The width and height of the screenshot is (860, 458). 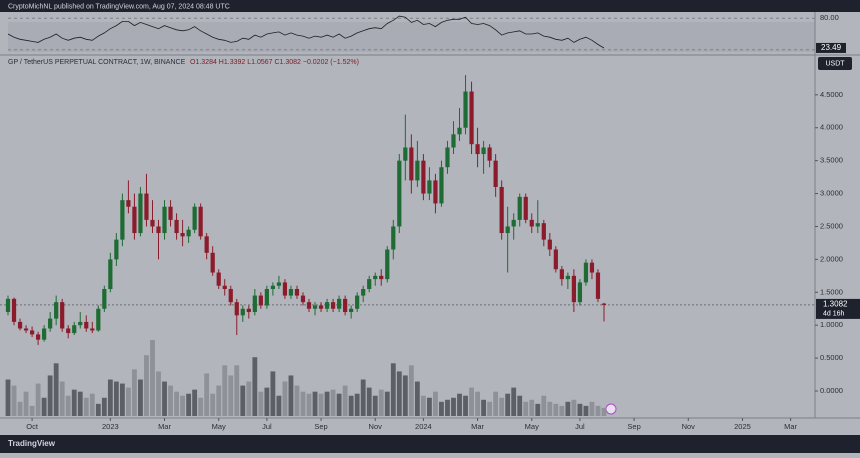 I want to click on x-tick-label: 2025, so click(x=742, y=426).